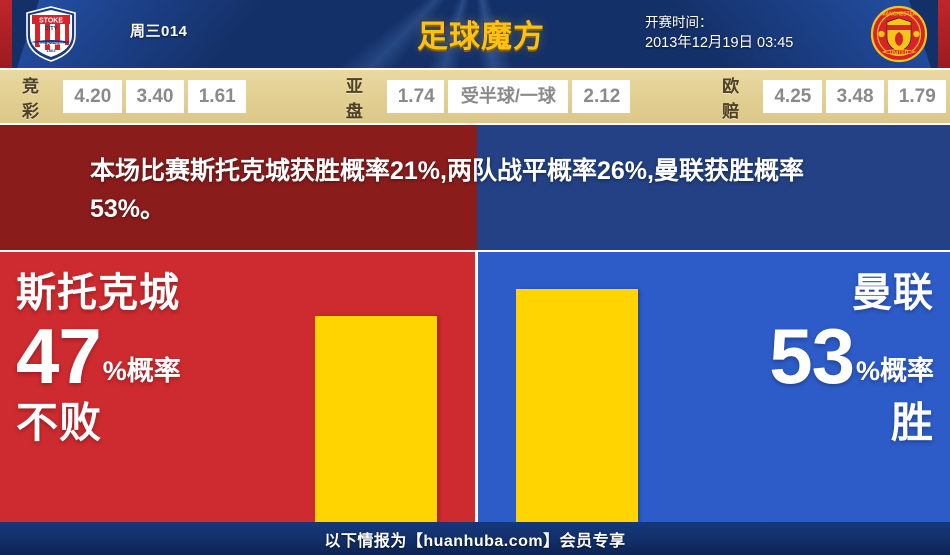  Describe the element at coordinates (376, 419) in the screenshot. I see `bar-home` at that location.